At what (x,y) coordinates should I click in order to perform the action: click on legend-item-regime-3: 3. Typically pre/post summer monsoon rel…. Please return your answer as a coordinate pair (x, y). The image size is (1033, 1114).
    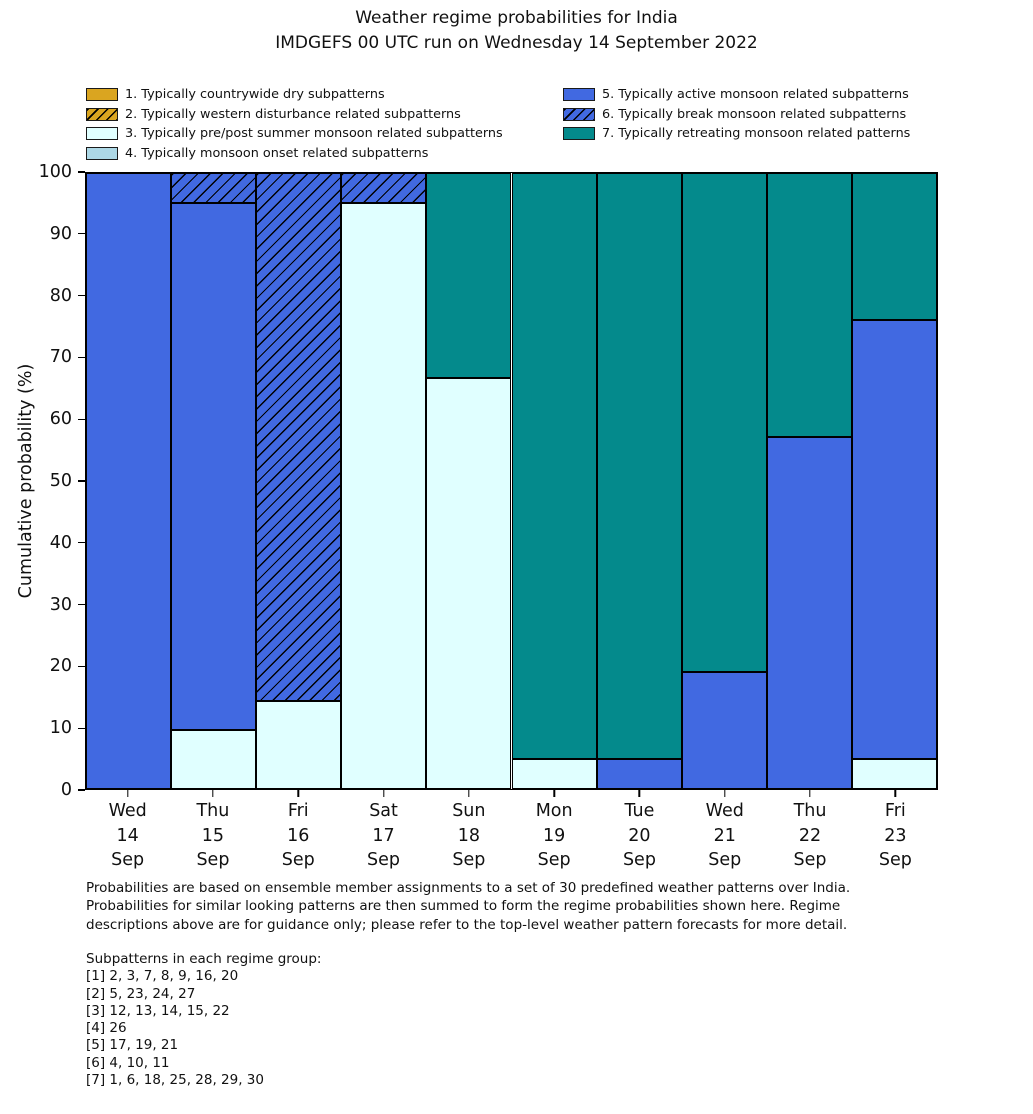
    Looking at the image, I should click on (294, 134).